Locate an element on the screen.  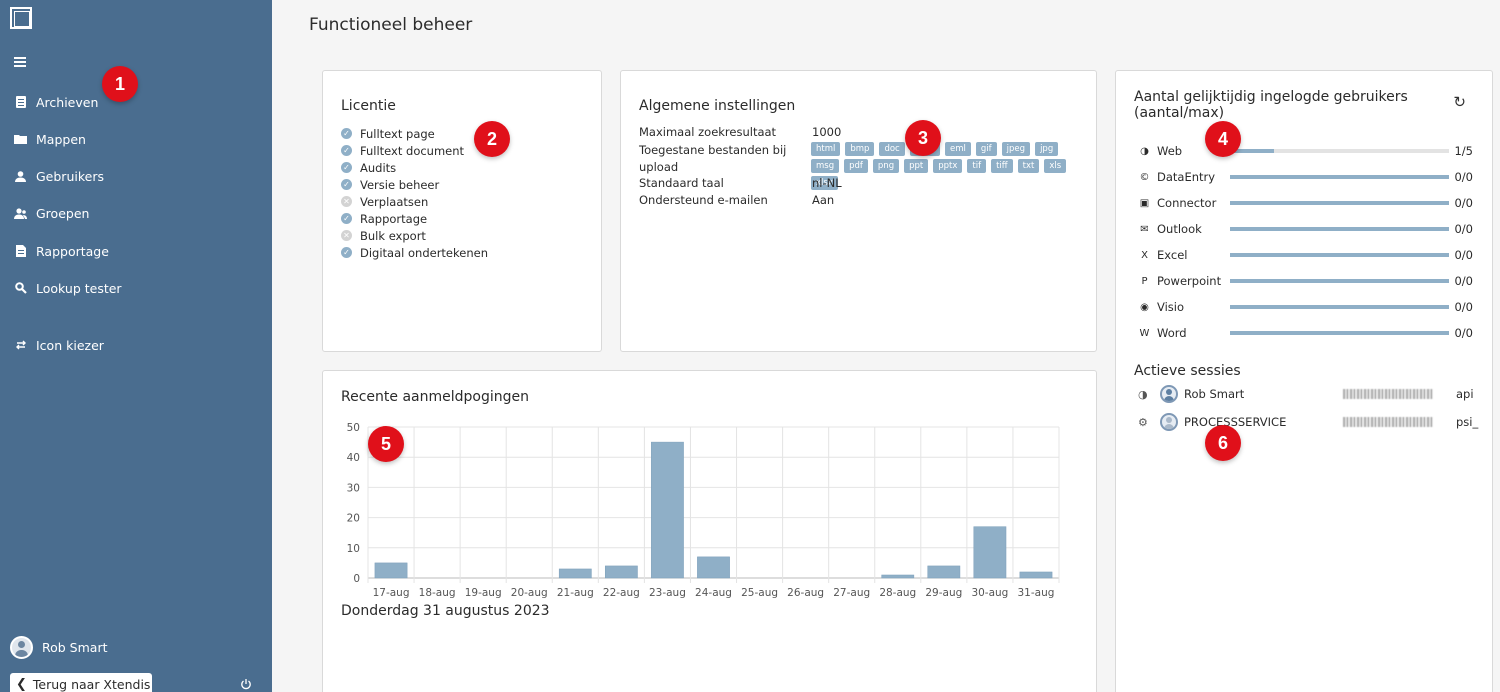
y-tick-label: 50 is located at coordinates (353, 428).